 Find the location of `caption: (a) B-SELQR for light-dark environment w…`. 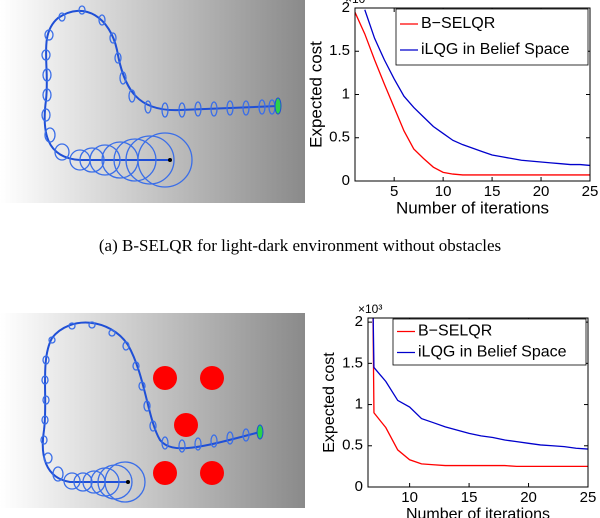

caption: (a) B-SELQR for light-dark environment w… is located at coordinates (300, 245).